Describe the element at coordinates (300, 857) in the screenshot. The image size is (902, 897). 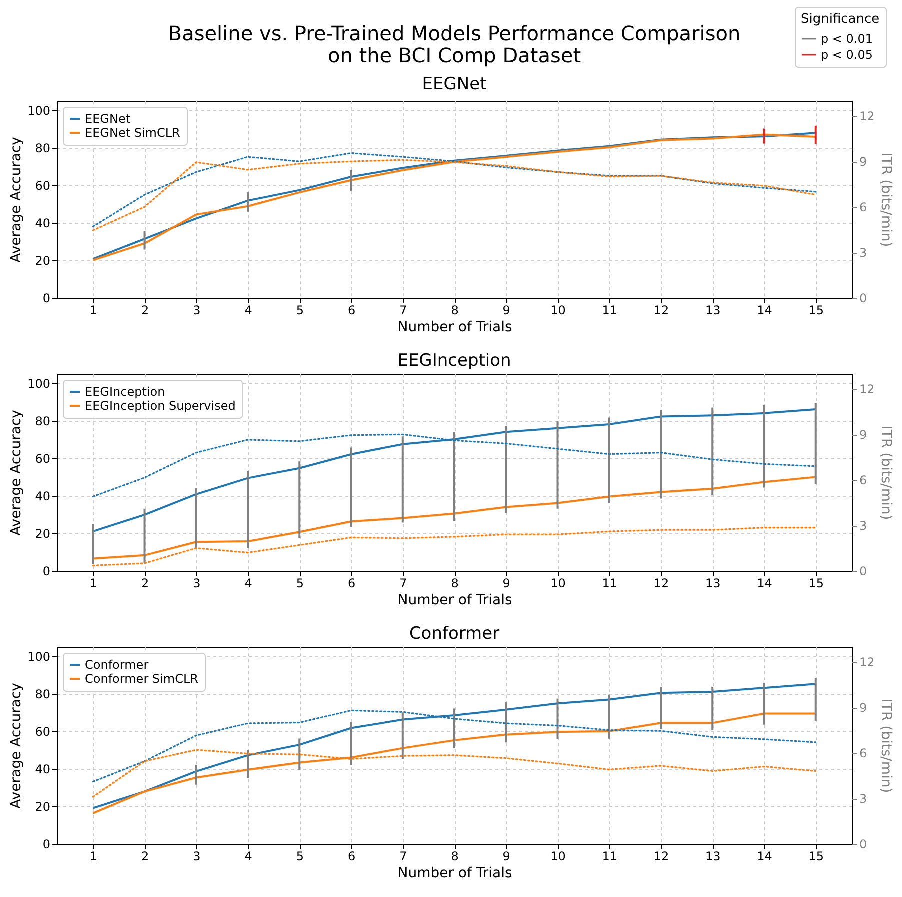
I see `x-tick-label: 5` at that location.